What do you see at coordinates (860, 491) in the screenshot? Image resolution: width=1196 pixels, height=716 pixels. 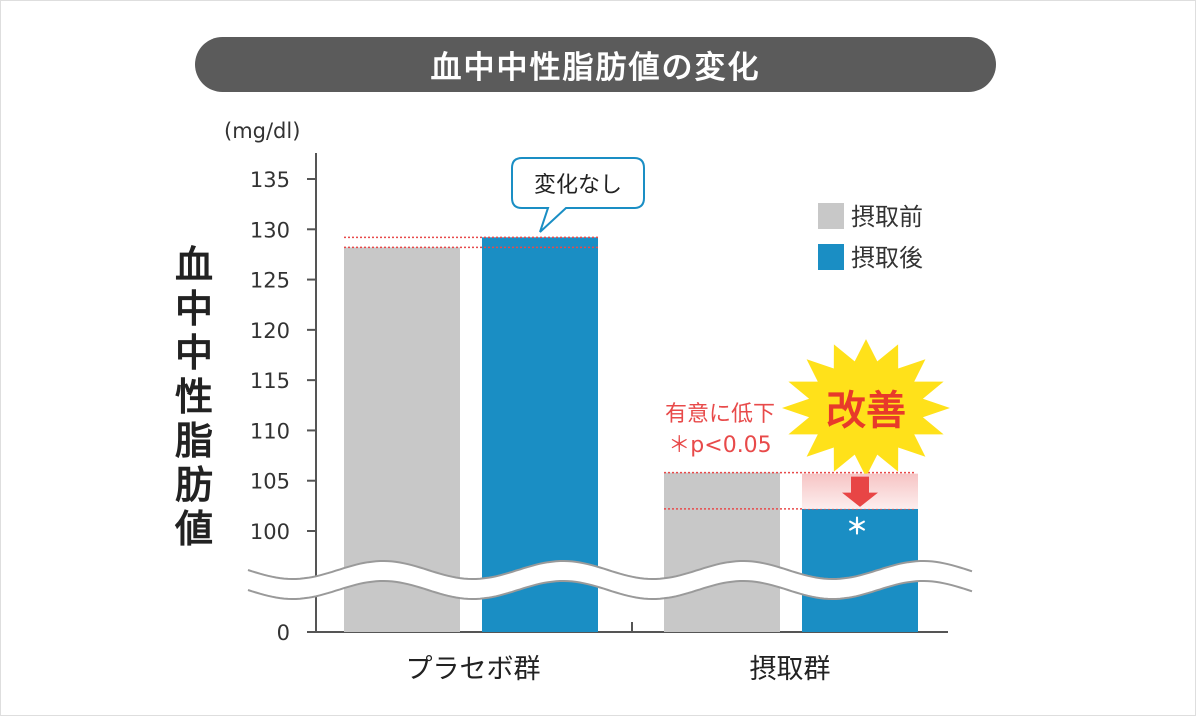 I see `down-arrow-icon` at bounding box center [860, 491].